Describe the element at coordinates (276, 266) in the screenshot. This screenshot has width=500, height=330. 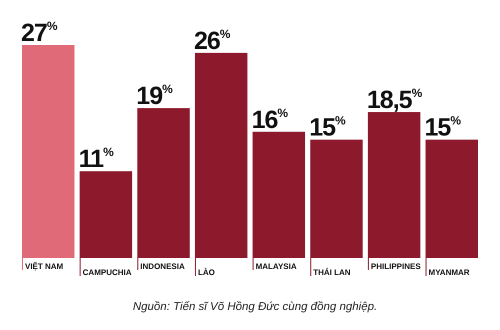
I see `x-tick-label: MALAYSIA` at that location.